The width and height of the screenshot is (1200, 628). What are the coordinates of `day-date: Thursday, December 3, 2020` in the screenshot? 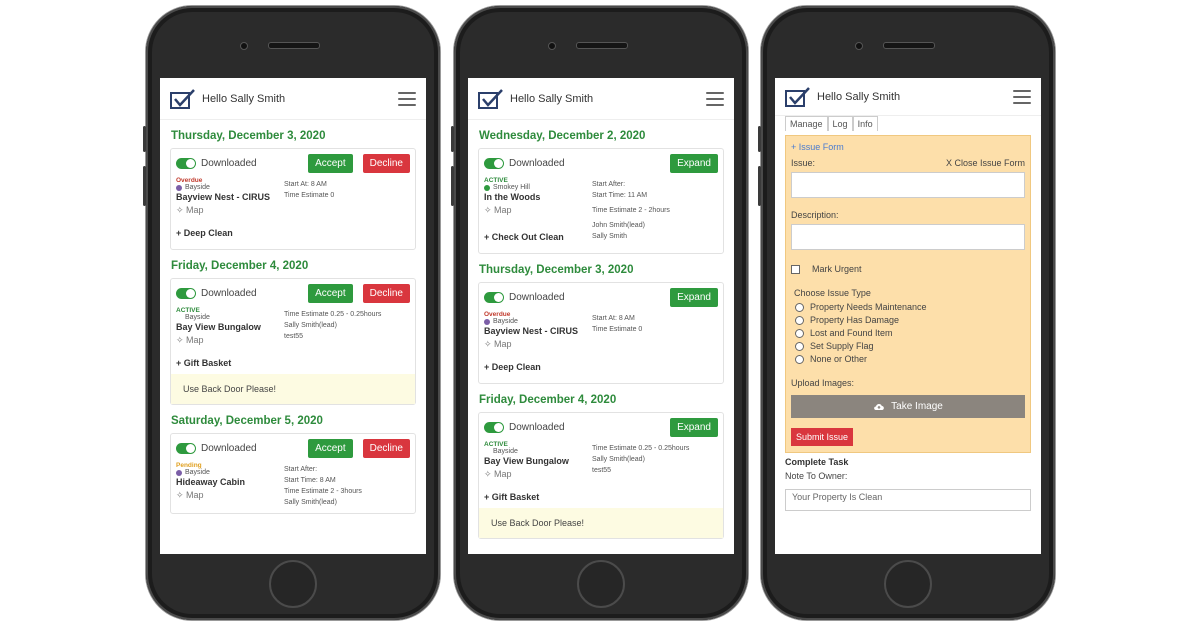 It's located at (556, 270).